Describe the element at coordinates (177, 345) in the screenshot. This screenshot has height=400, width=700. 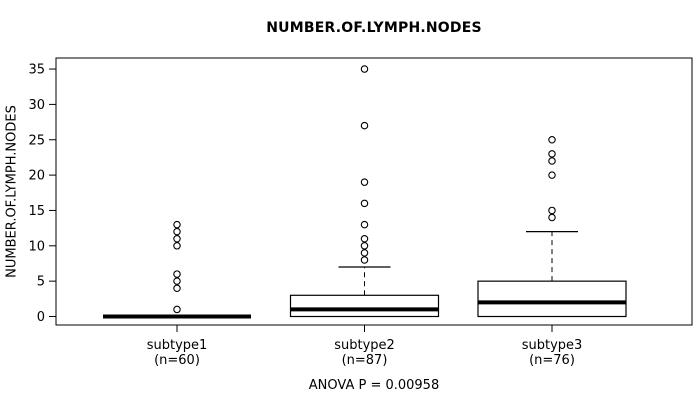
I see `x-label-subtype1: subtype1` at that location.